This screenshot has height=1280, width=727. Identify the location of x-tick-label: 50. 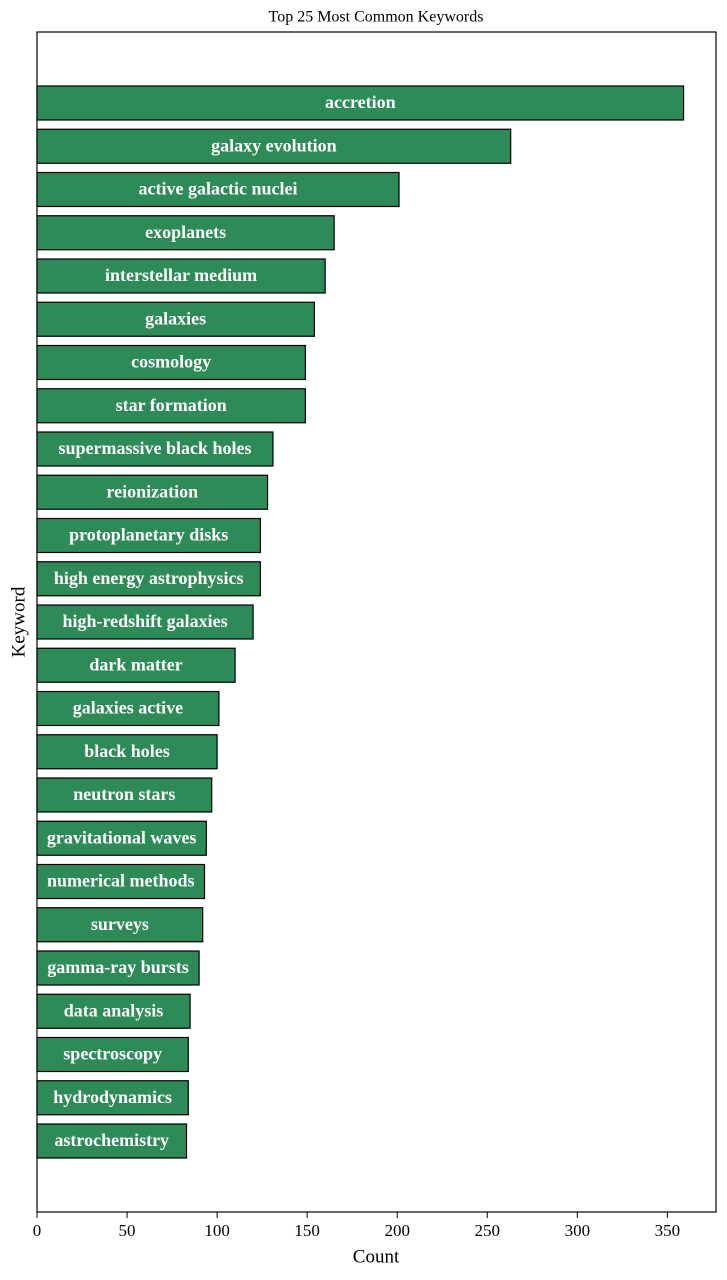
(127, 1230).